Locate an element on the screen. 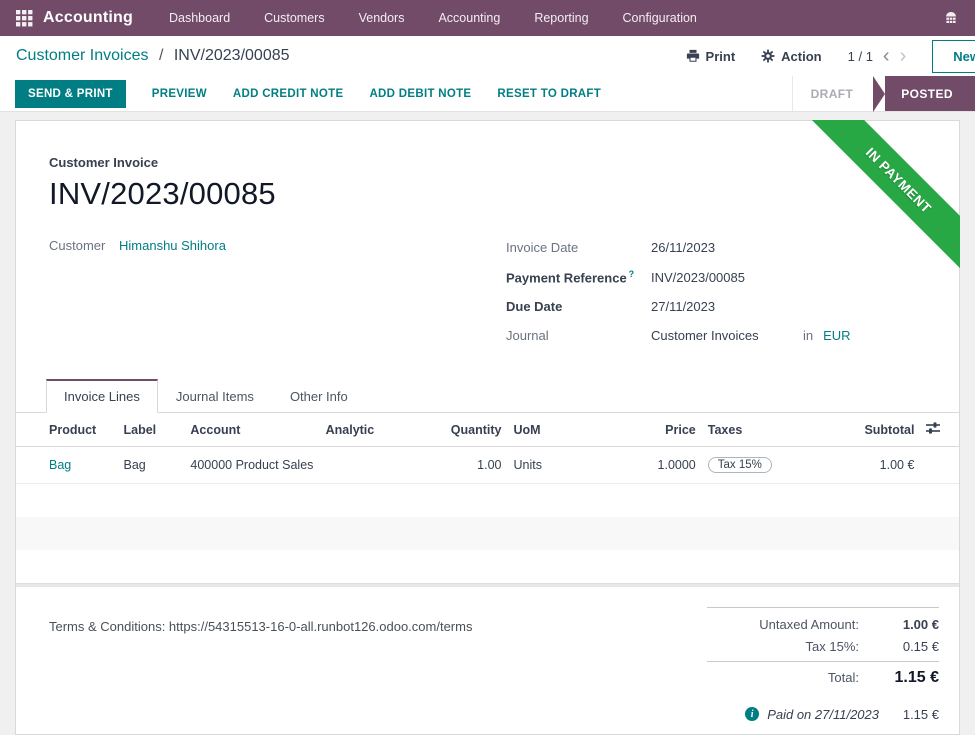 The height and width of the screenshot is (735, 975). totals-divider is located at coordinates (823, 661).